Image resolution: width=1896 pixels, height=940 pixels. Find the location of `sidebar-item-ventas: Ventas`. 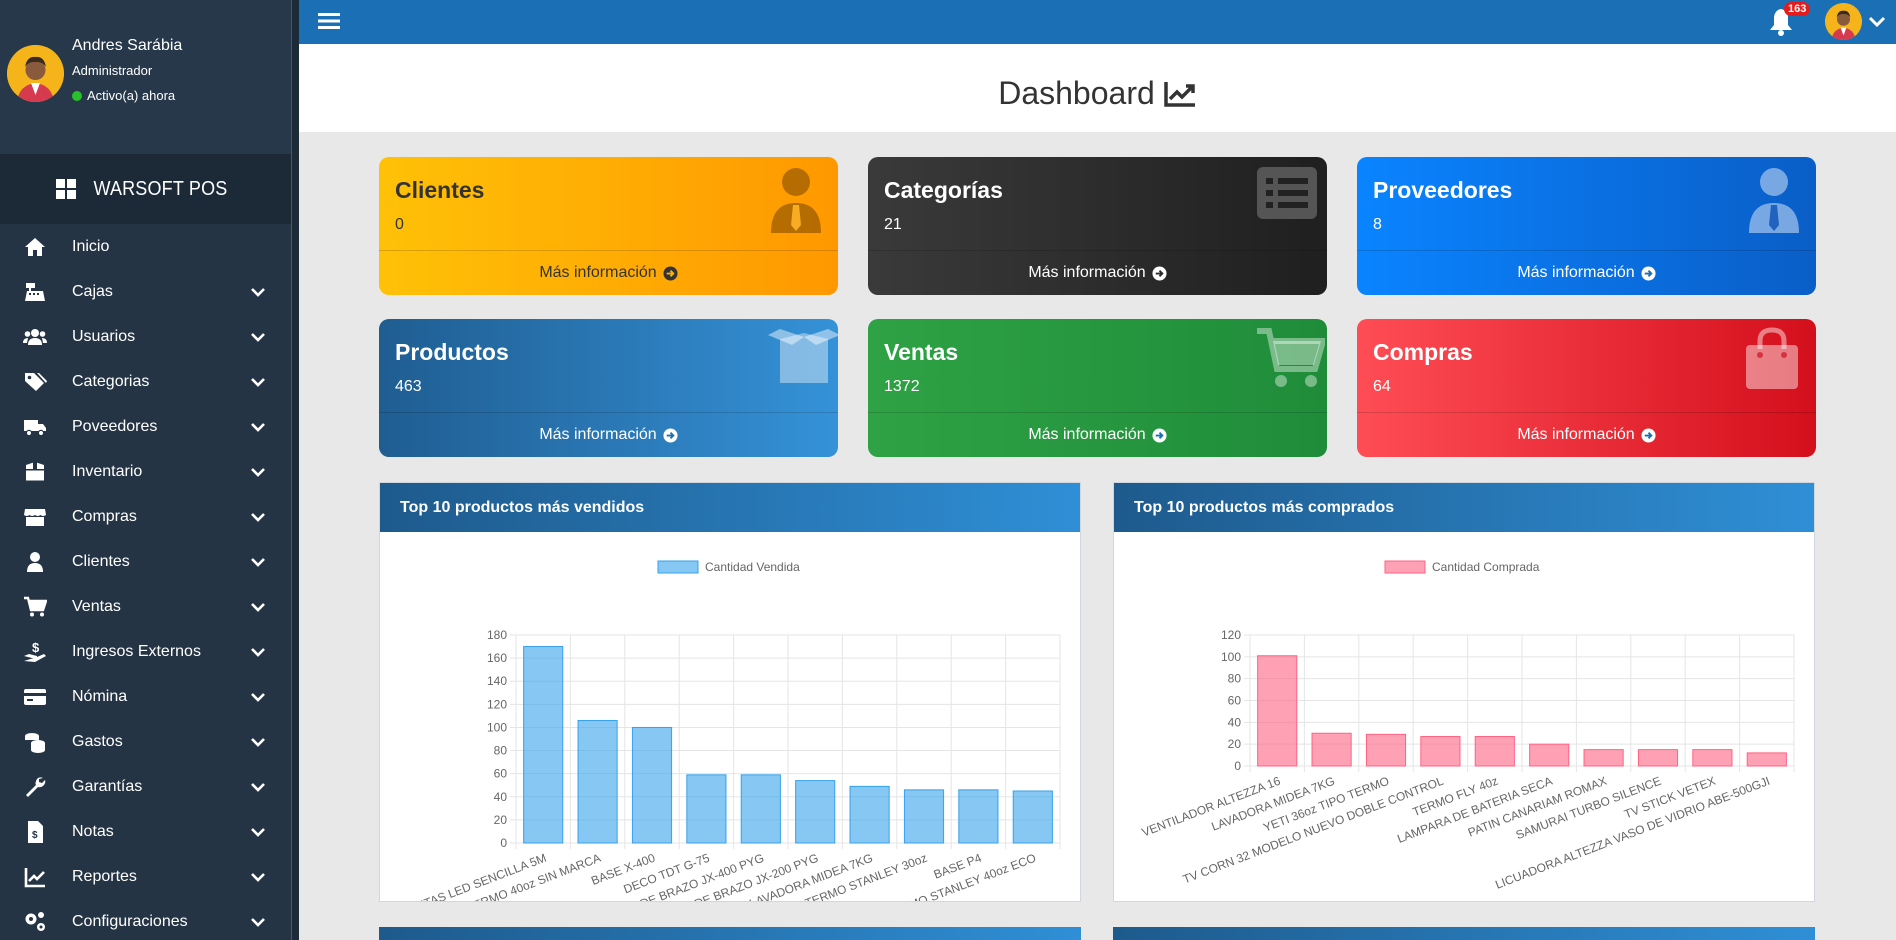

sidebar-item-ventas: Ventas is located at coordinates (145, 606).